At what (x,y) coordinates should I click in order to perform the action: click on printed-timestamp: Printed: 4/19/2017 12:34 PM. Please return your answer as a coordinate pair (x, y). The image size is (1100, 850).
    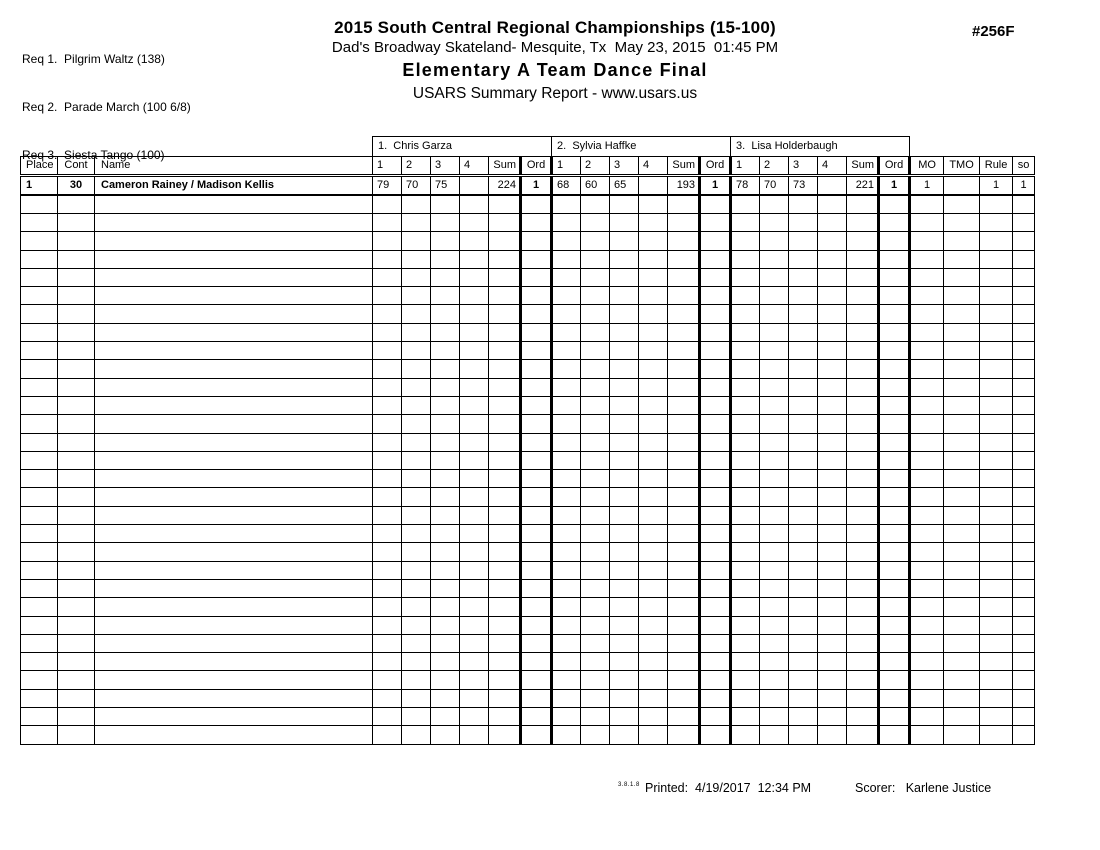
    Looking at the image, I should click on (728, 788).